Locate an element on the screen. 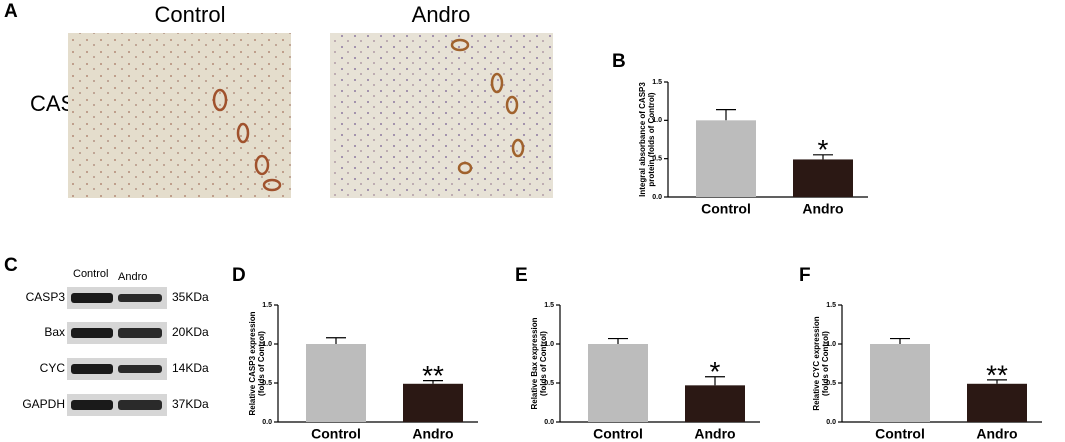  panel-letter: C is located at coordinates (11, 265).